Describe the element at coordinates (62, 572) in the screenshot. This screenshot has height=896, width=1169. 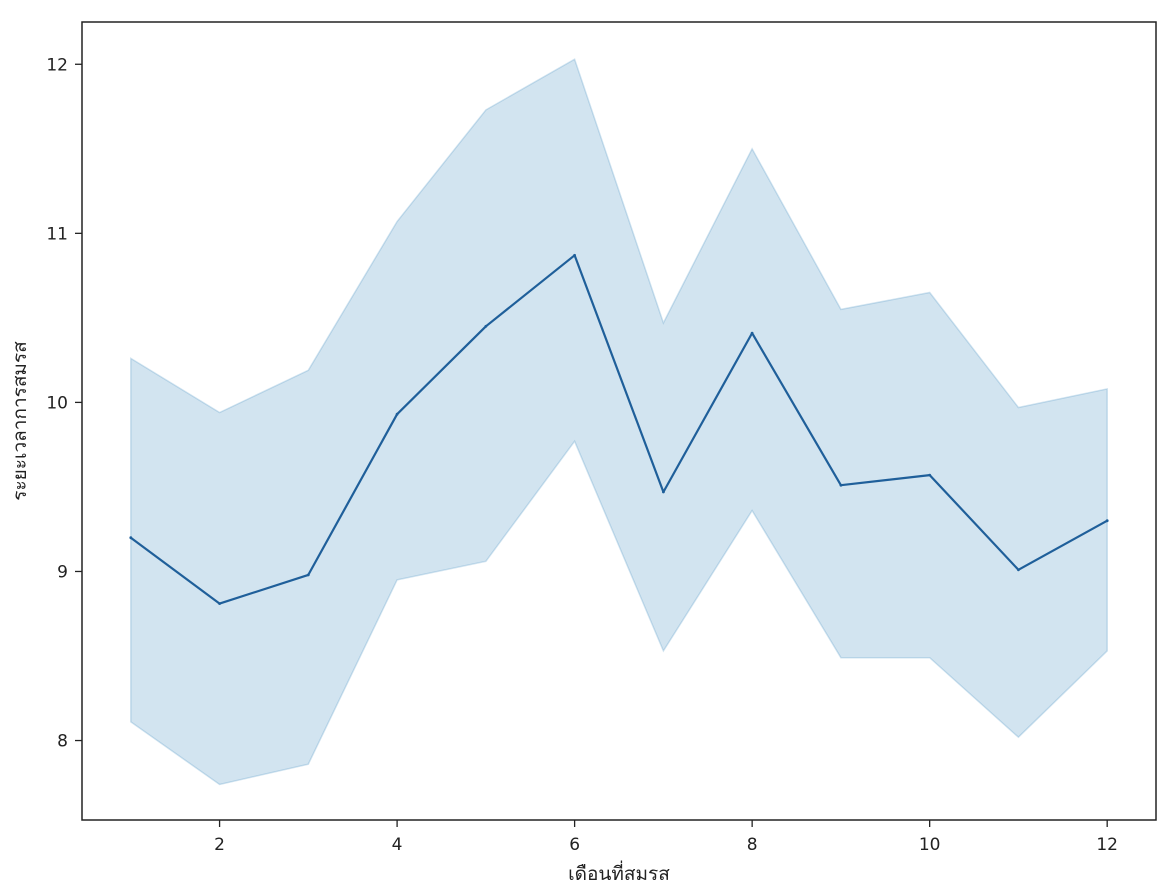
I see `y-tick-label: 9` at that location.